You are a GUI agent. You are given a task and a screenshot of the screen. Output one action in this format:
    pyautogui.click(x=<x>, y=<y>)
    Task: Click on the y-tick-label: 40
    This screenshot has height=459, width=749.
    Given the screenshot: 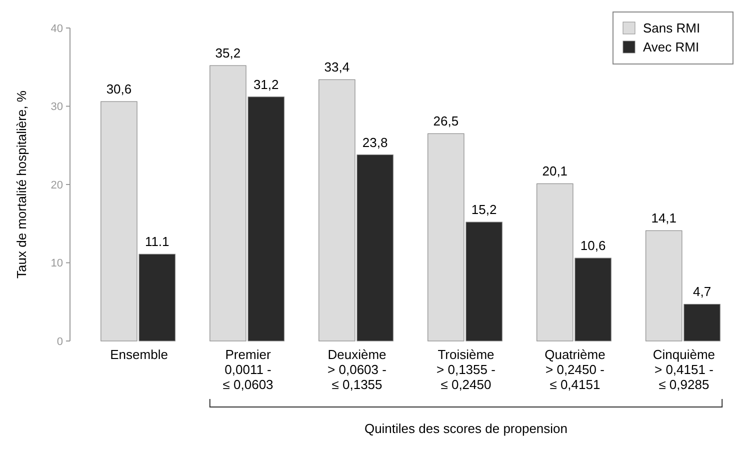 What is the action you would take?
    pyautogui.click(x=56, y=28)
    